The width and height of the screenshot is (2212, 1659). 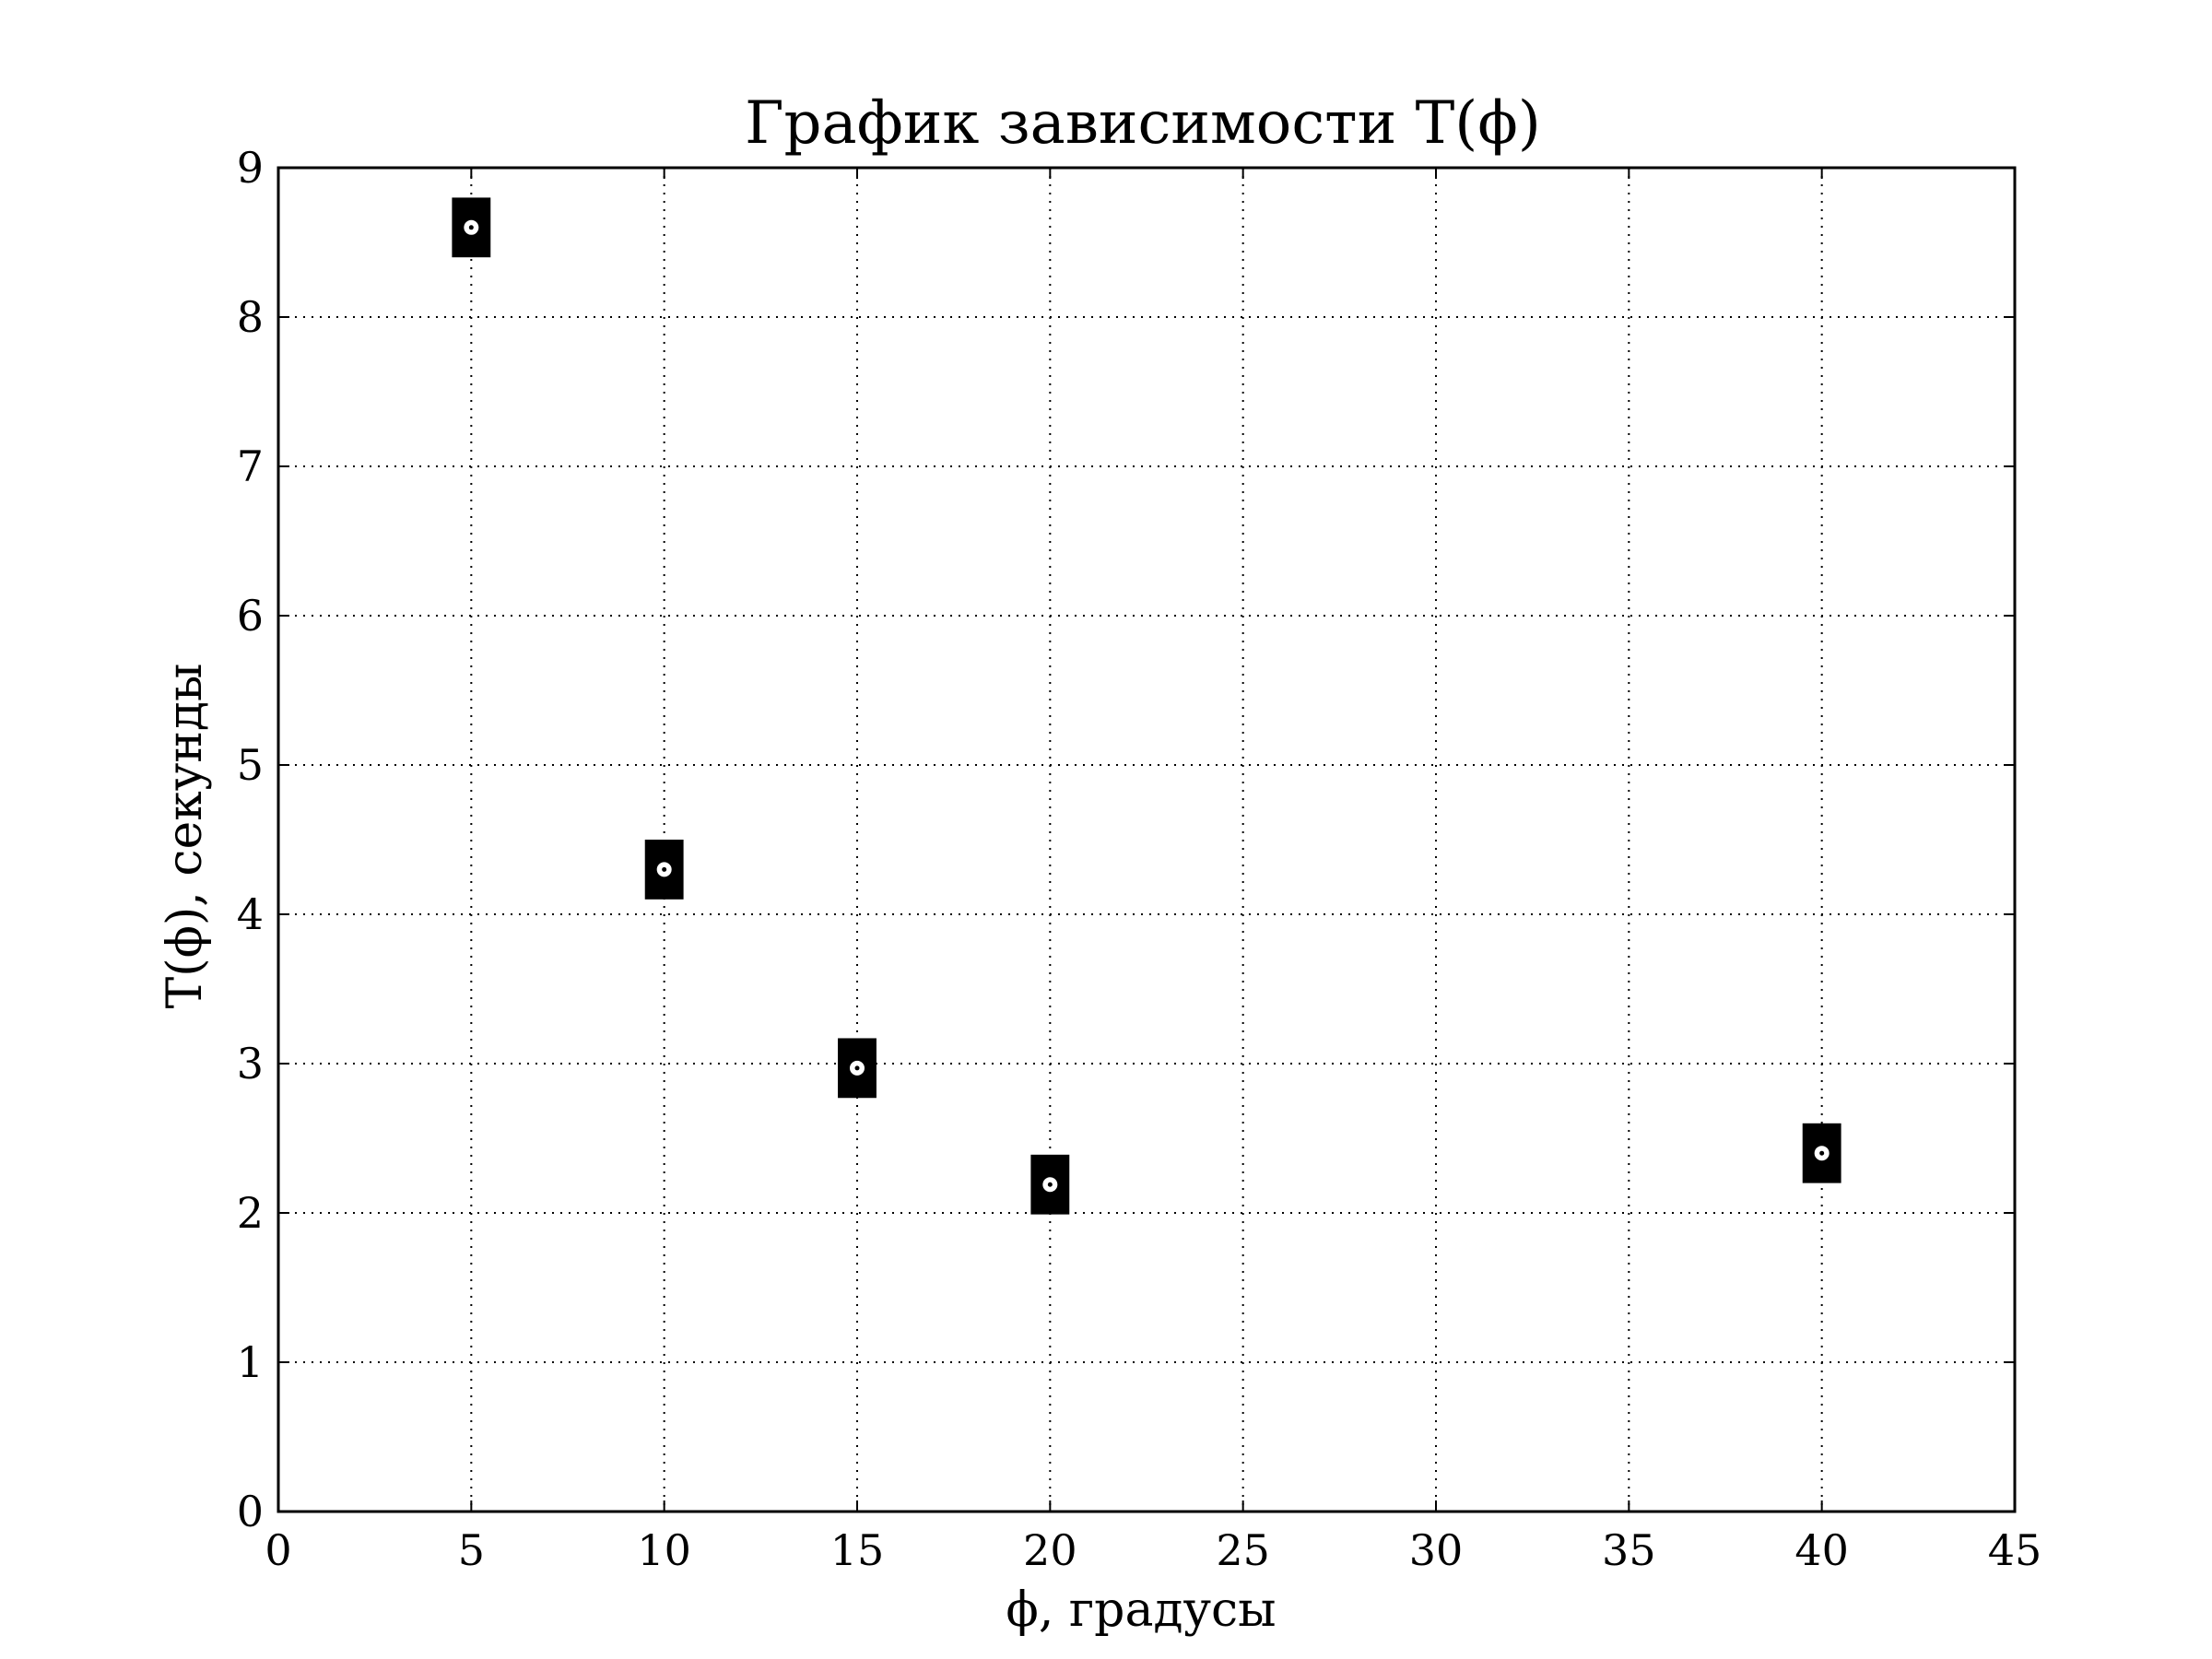 What do you see at coordinates (250, 1063) in the screenshot?
I see `y-tick-label: 3` at bounding box center [250, 1063].